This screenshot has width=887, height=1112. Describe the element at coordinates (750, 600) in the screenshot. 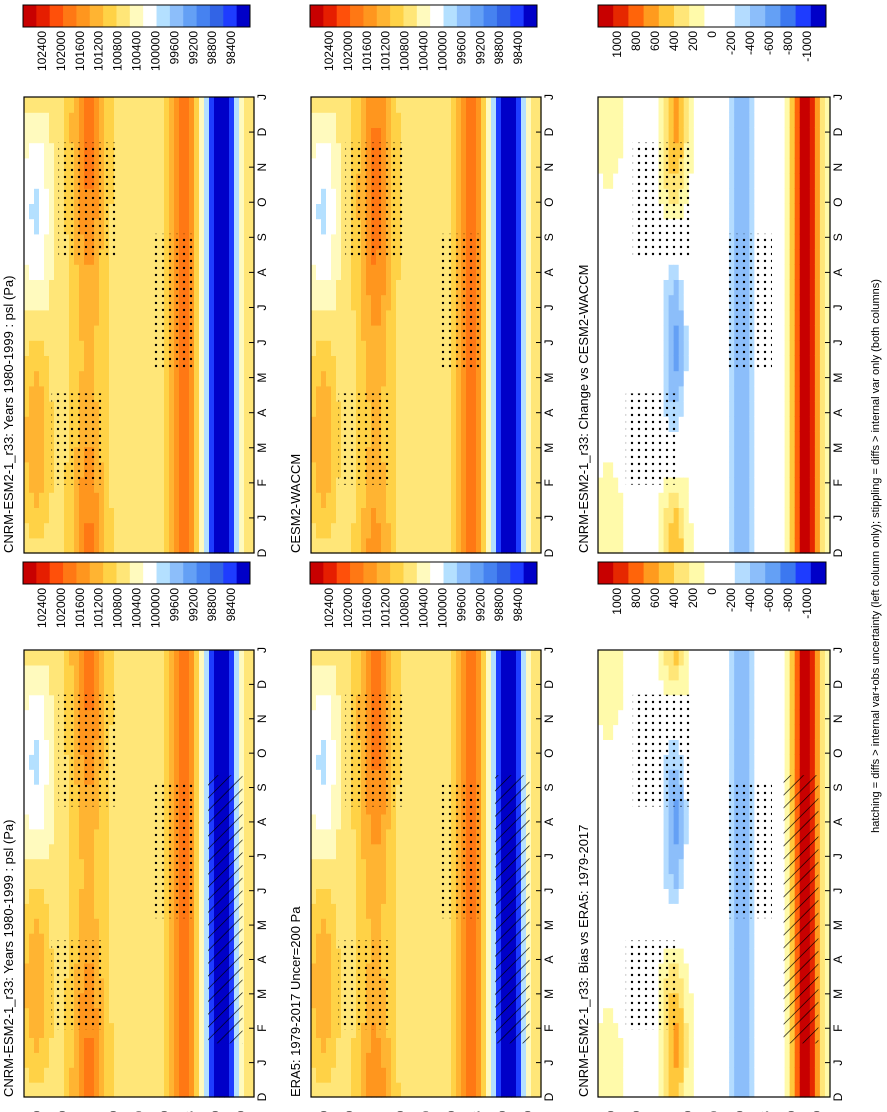

I see `colorbar-label: -400` at that location.